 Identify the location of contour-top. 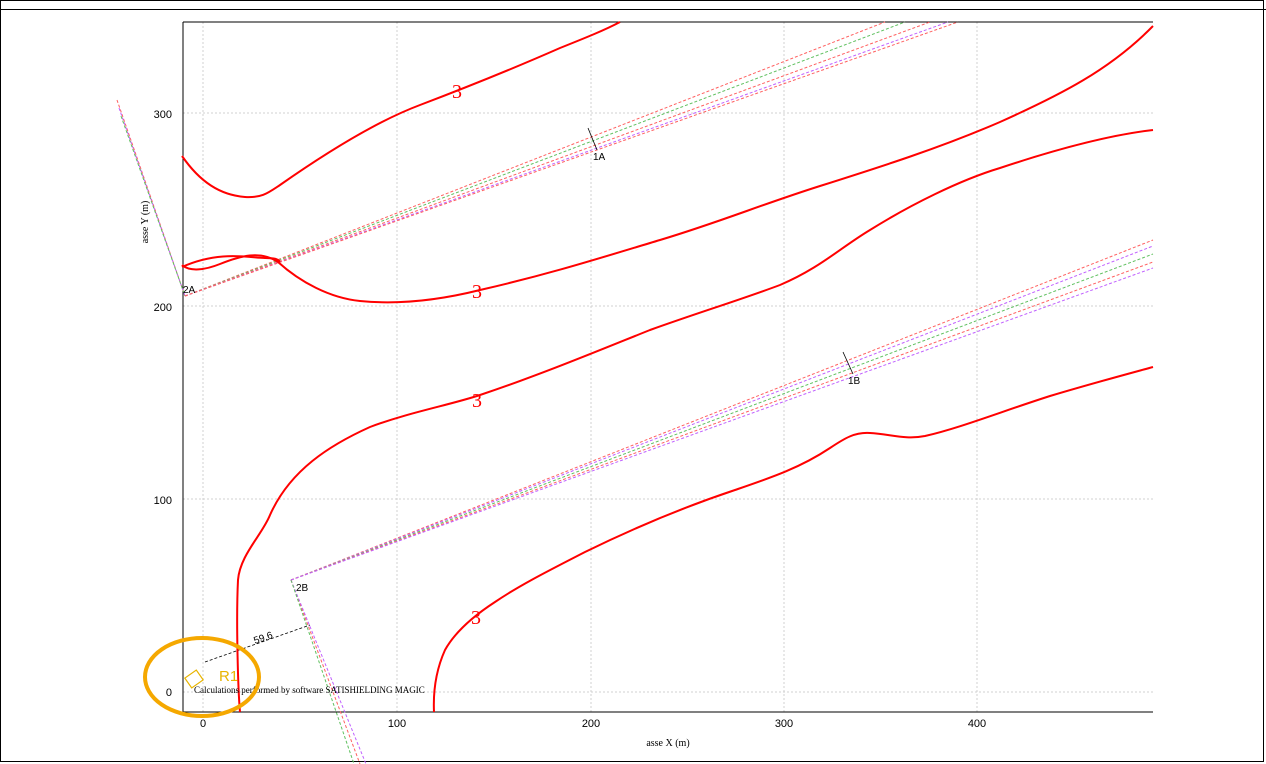
(401, 110).